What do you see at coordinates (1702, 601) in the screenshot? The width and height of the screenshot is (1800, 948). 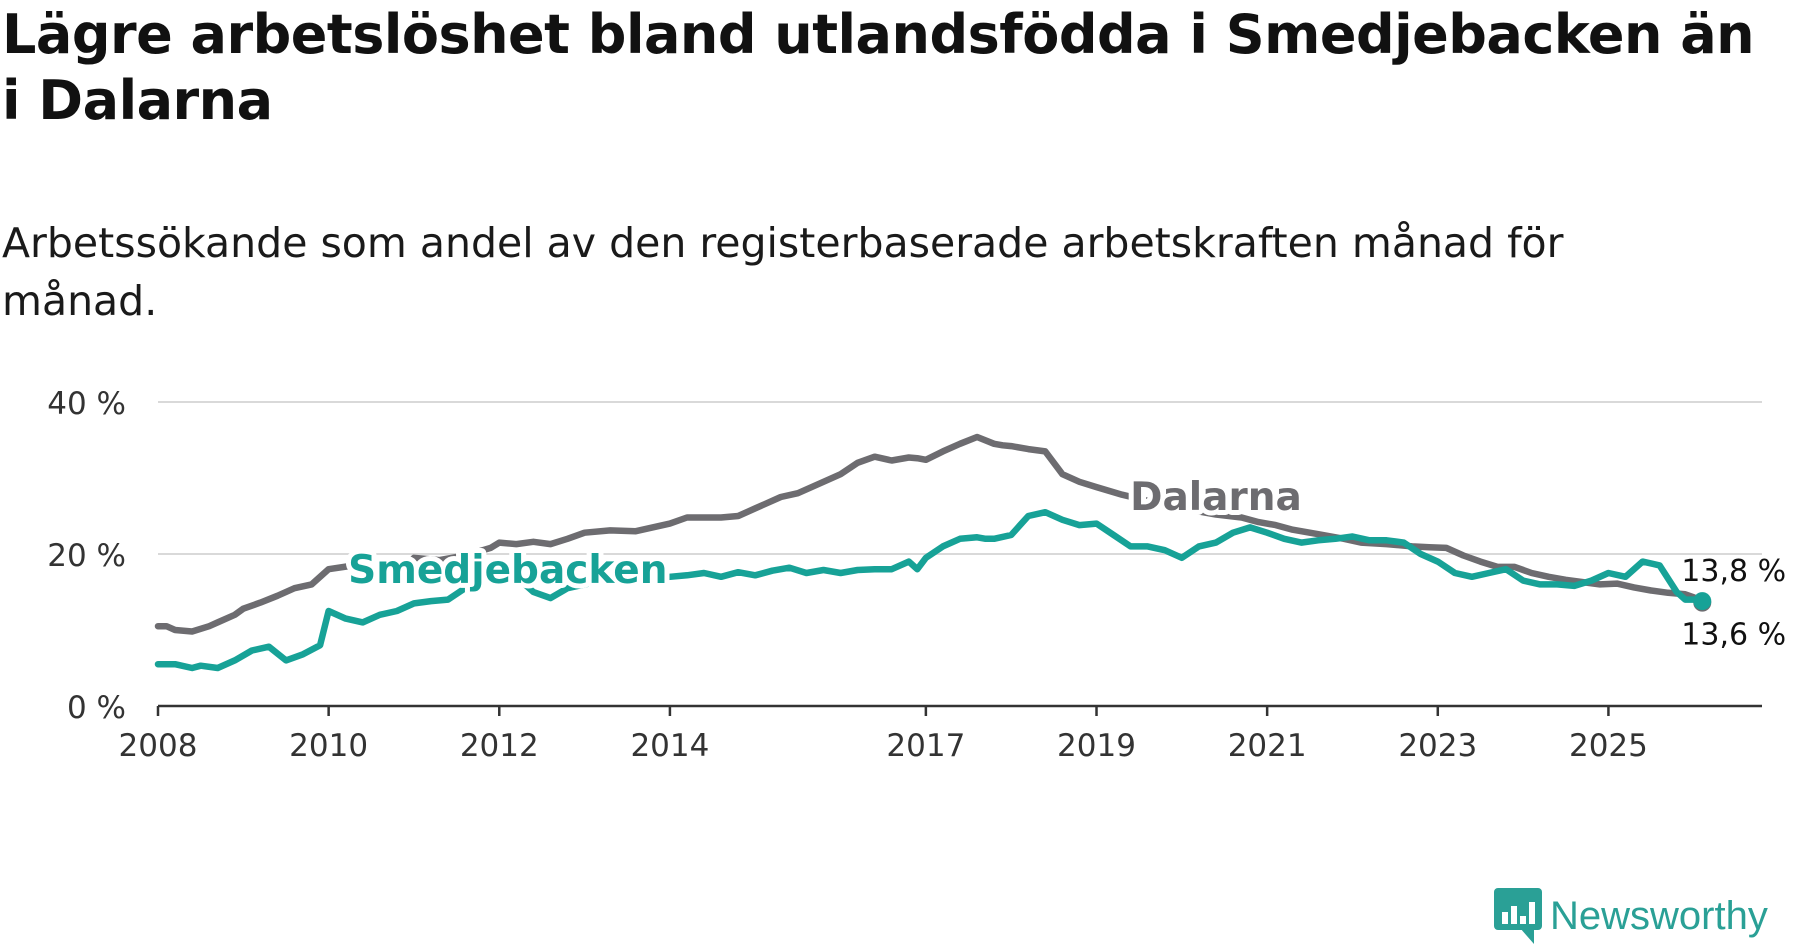 I see `end-marker-smedjebacken` at bounding box center [1702, 601].